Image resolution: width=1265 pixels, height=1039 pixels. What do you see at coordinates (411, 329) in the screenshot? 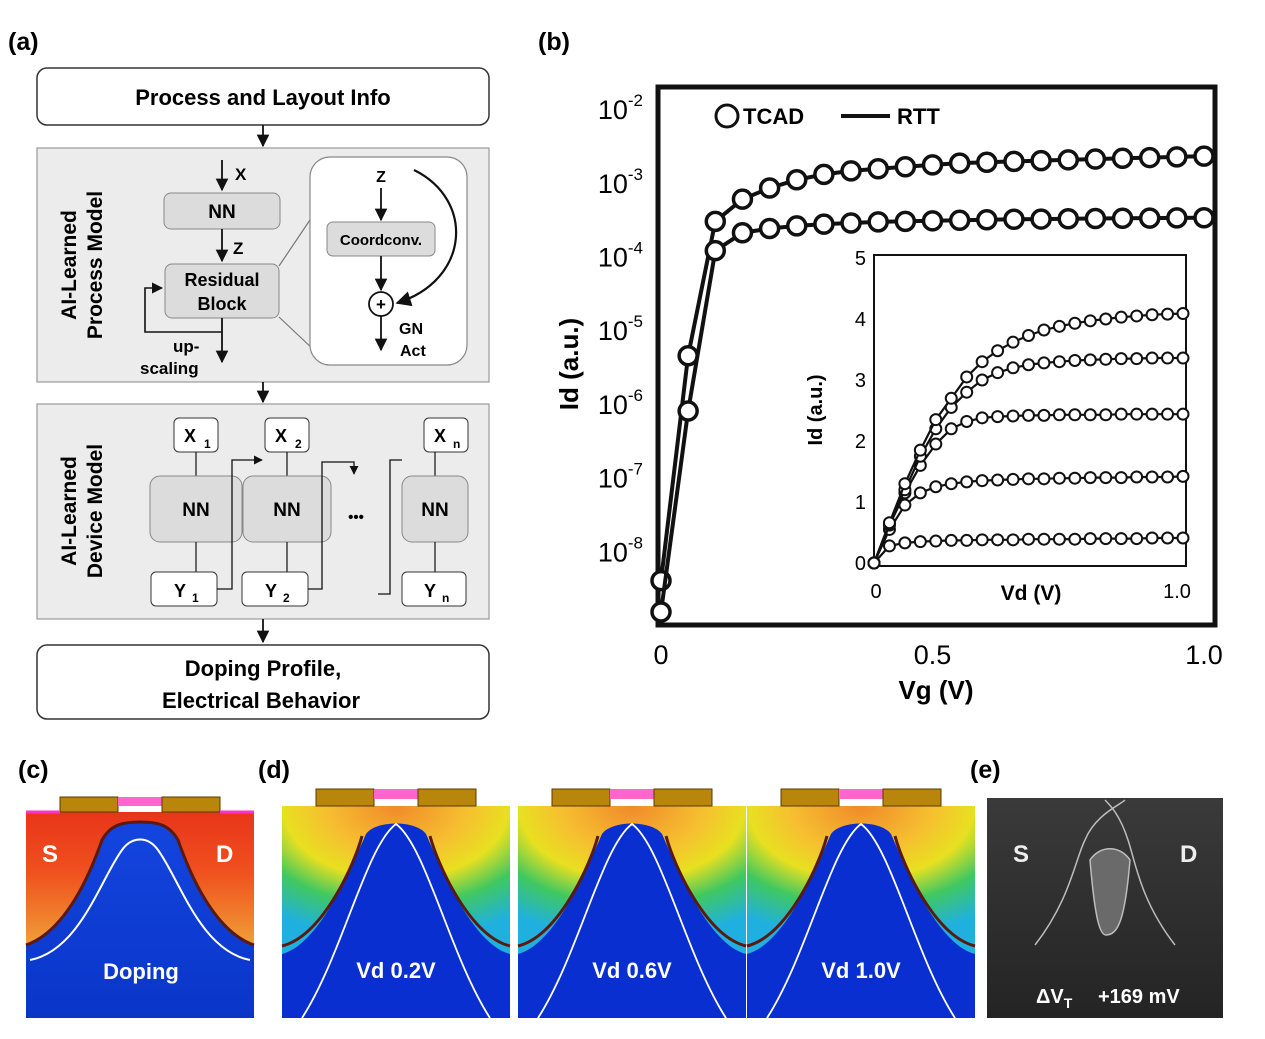
I see `gn-text: GN` at bounding box center [411, 329].